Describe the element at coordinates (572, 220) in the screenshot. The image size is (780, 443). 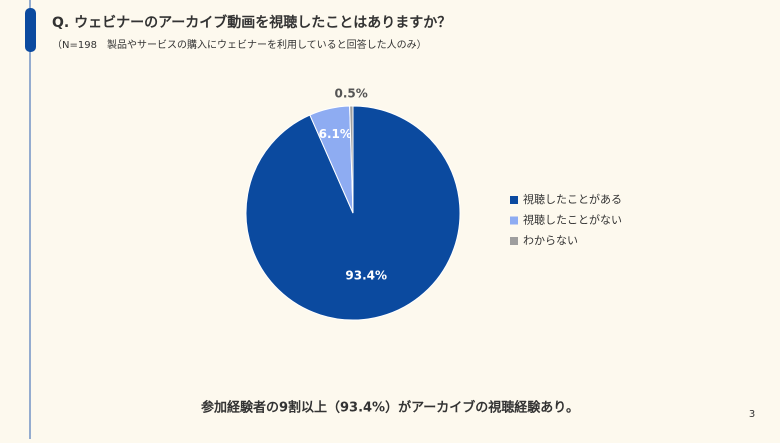
I see `legend-label: 視聴したことがない` at that location.